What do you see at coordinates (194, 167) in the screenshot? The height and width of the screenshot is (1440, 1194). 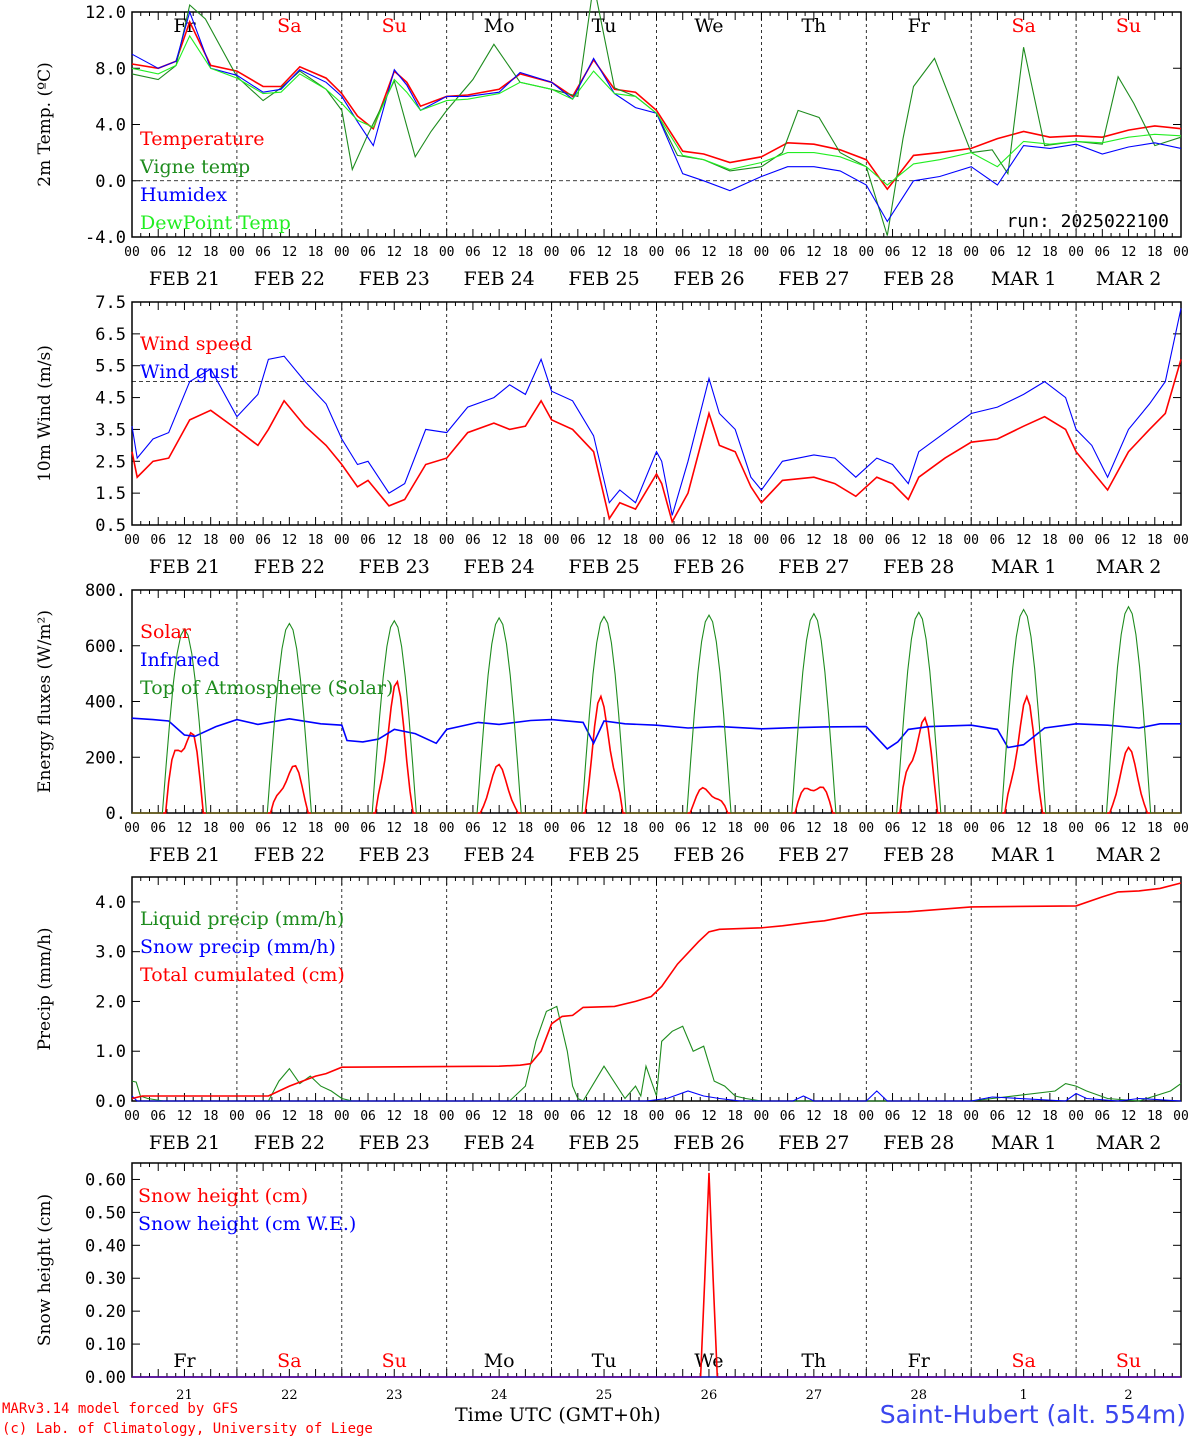 I see `legend-entry: Vigne temp` at bounding box center [194, 167].